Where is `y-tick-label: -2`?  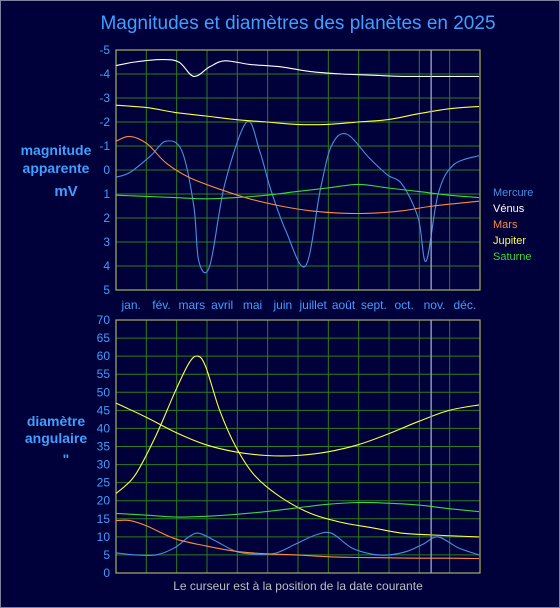
y-tick-label: -2 is located at coordinates (104, 122).